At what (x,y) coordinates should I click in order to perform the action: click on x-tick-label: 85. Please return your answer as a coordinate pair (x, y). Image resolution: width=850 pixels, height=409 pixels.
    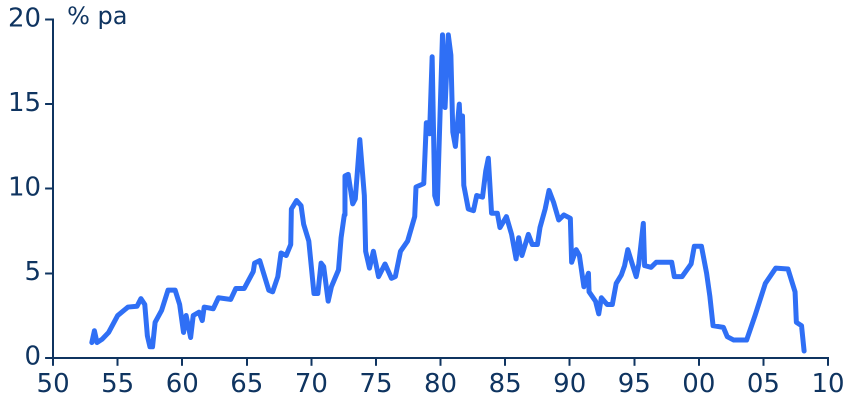
    Looking at the image, I should click on (505, 384).